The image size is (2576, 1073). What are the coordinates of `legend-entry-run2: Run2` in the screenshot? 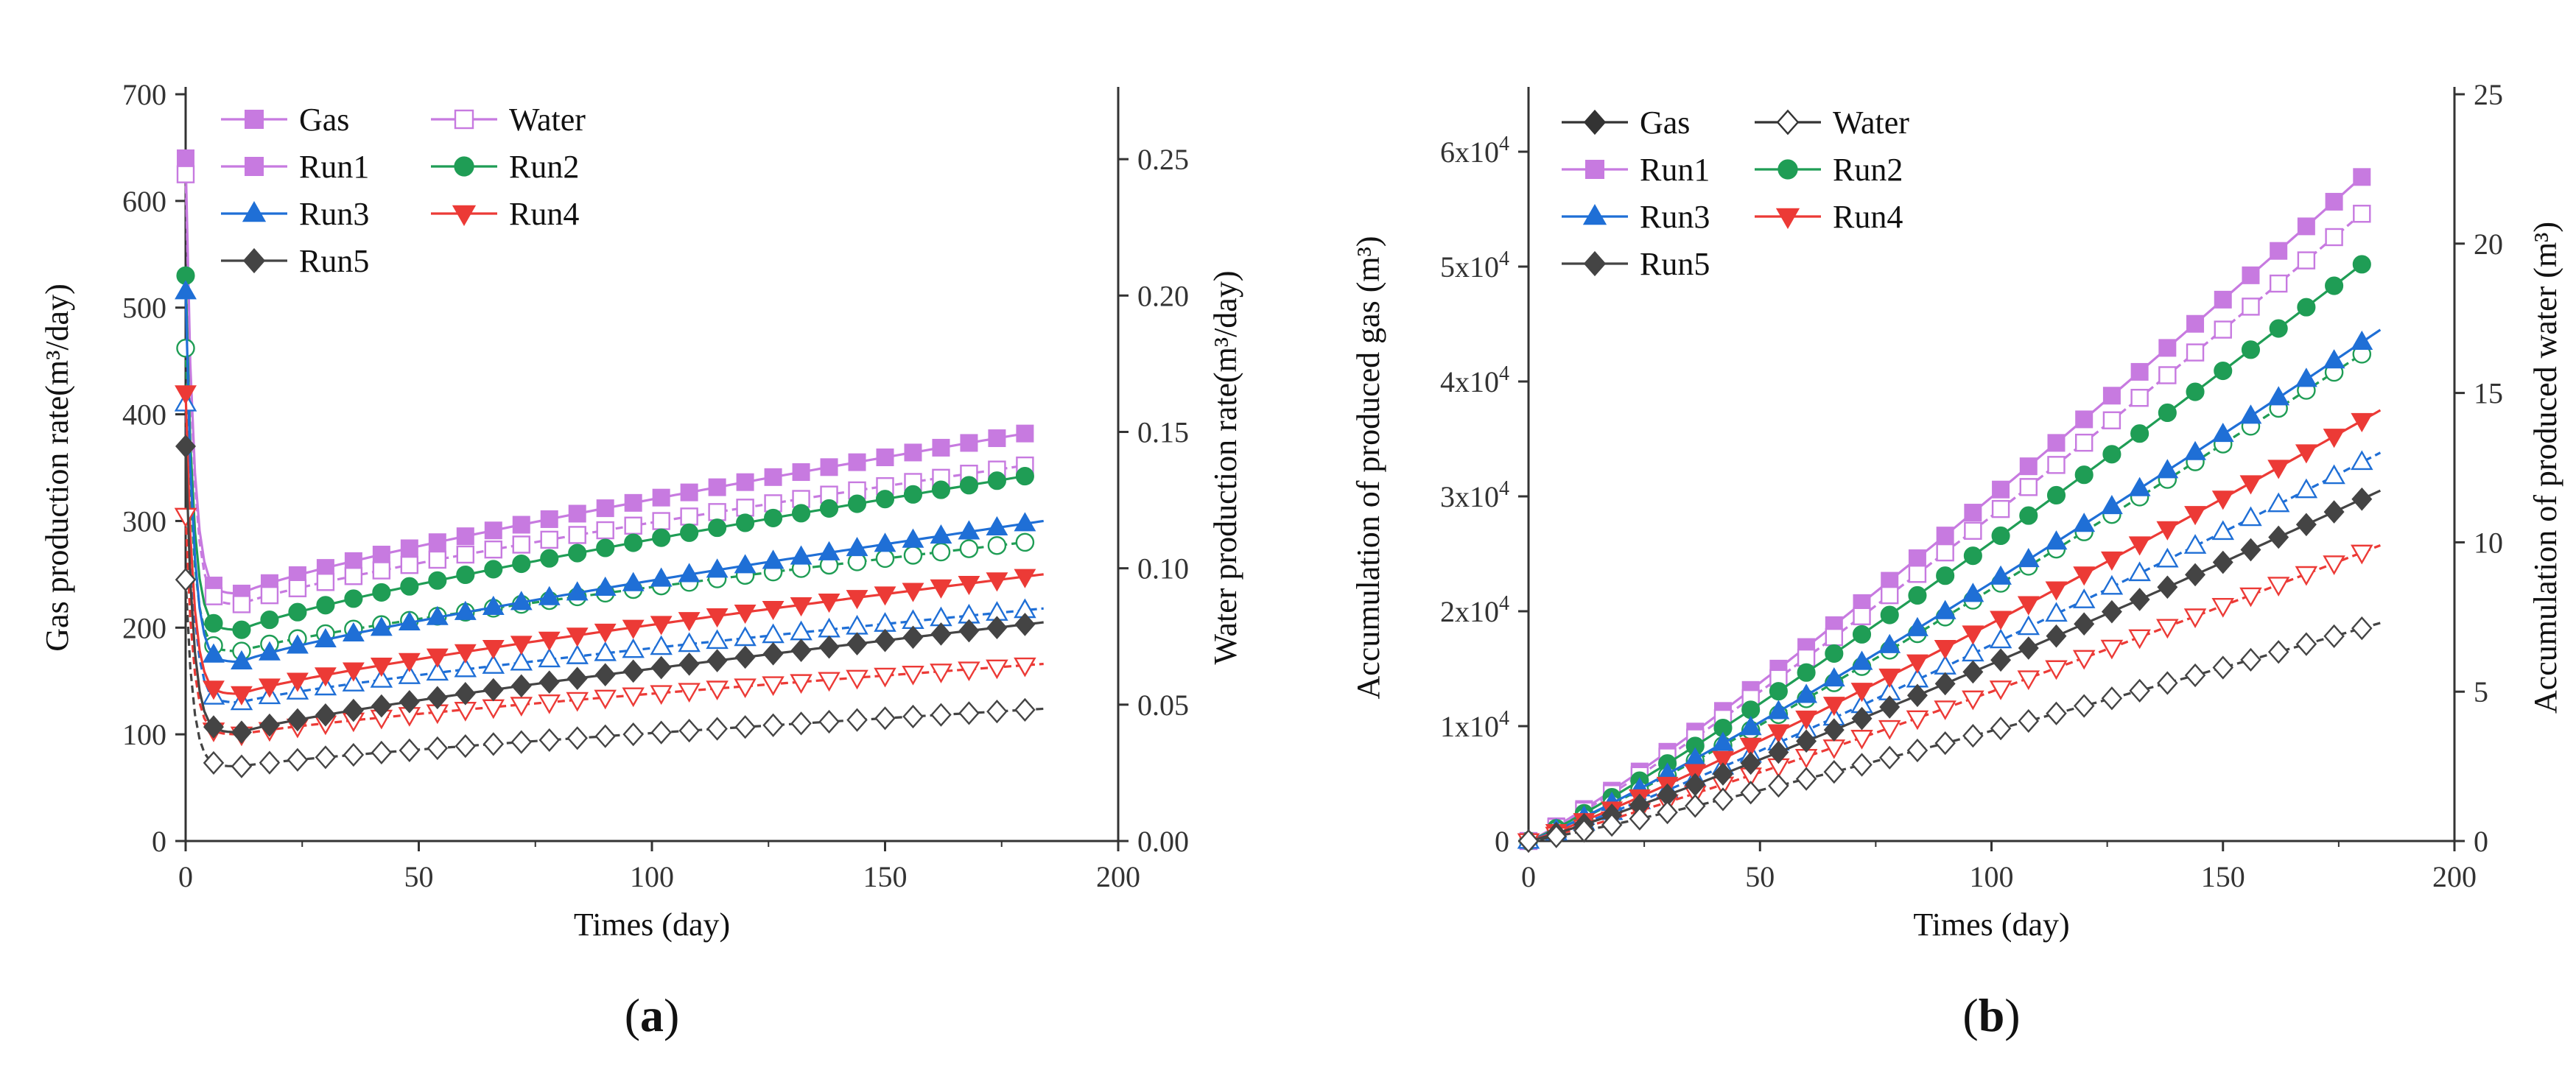 It's located at (1829, 170).